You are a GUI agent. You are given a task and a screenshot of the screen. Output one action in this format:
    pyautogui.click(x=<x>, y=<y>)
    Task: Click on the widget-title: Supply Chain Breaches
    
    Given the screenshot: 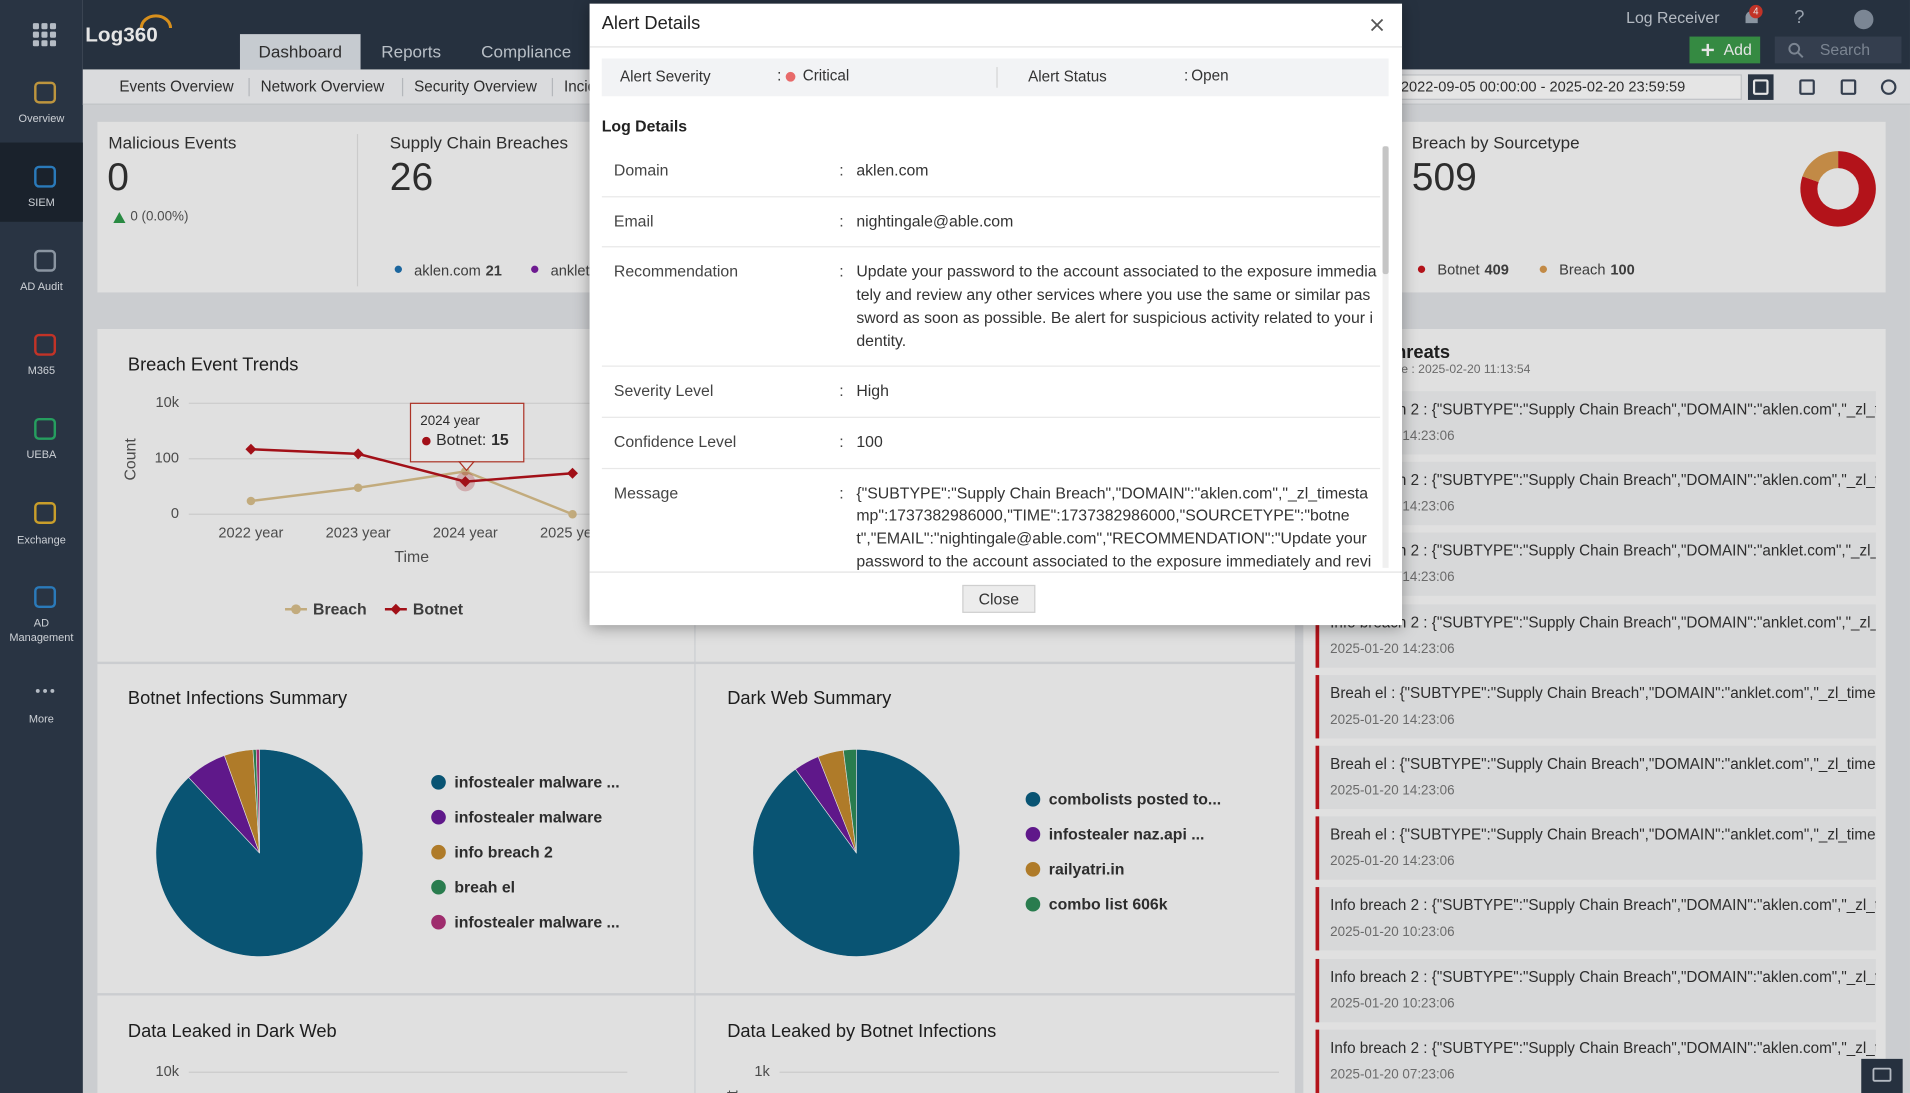 What is the action you would take?
    pyautogui.click(x=479, y=142)
    